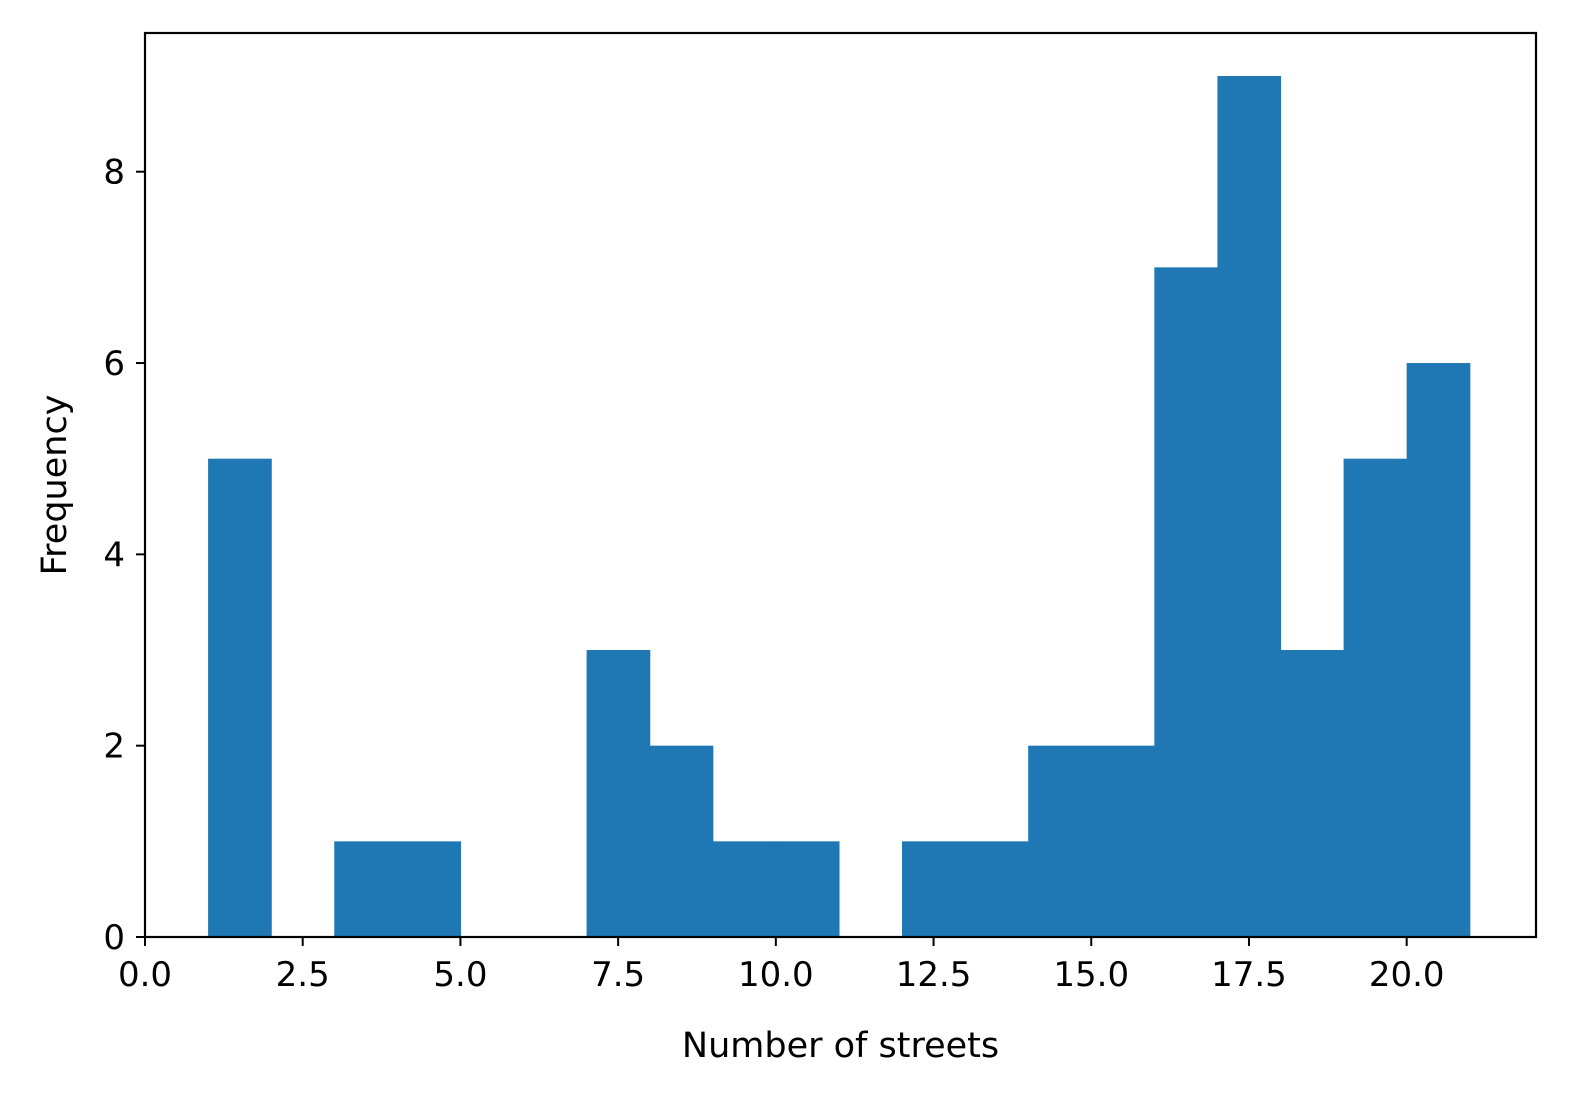  What do you see at coordinates (1091, 975) in the screenshot?
I see `x-tick-label: 15.0` at bounding box center [1091, 975].